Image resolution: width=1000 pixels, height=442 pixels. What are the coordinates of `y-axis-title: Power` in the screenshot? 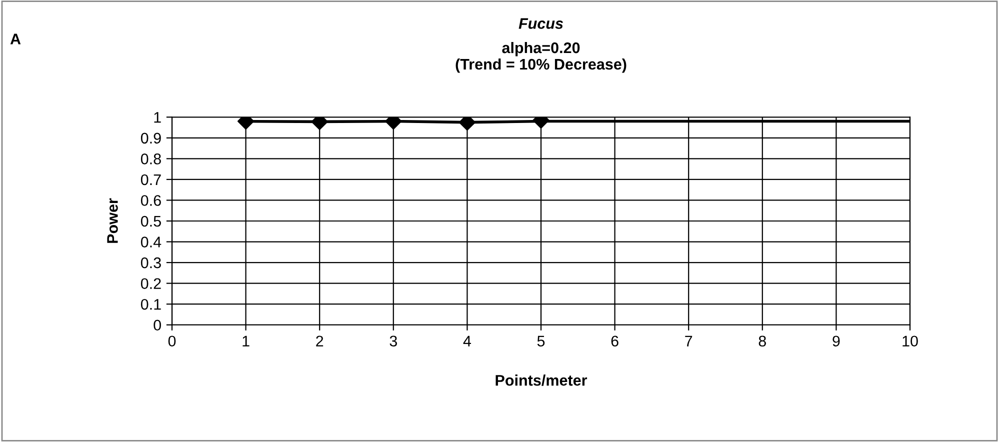 It's located at (112, 220).